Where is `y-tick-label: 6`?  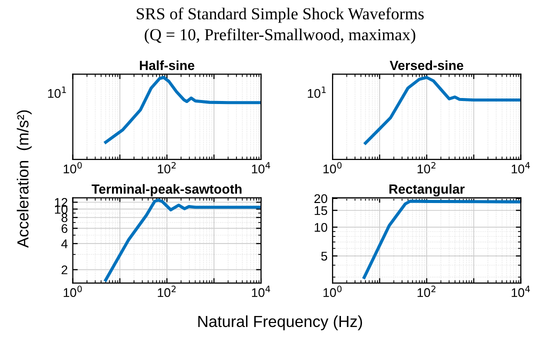 y-tick-label: 6 is located at coordinates (65, 228).